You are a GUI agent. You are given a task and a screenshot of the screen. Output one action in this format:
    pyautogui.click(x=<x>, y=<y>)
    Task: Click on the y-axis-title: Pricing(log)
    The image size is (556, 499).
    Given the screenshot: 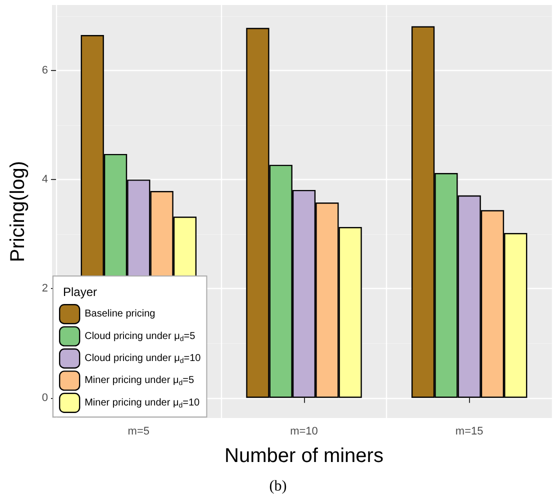 What is the action you would take?
    pyautogui.click(x=18, y=211)
    